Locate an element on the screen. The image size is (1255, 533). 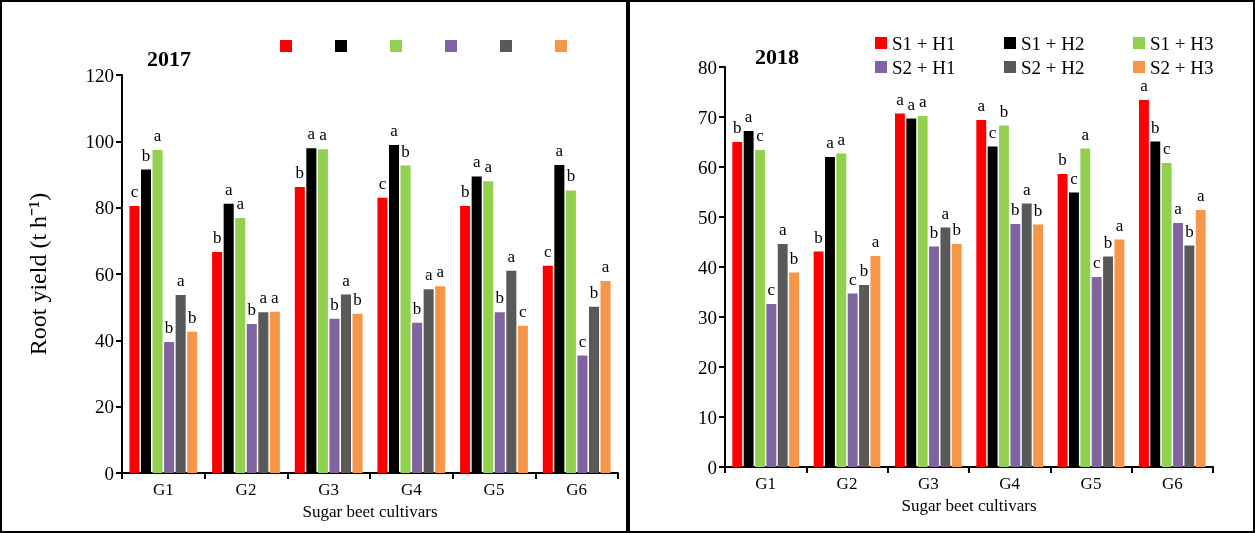
y-tick-label: 100 is located at coordinates (99, 141).